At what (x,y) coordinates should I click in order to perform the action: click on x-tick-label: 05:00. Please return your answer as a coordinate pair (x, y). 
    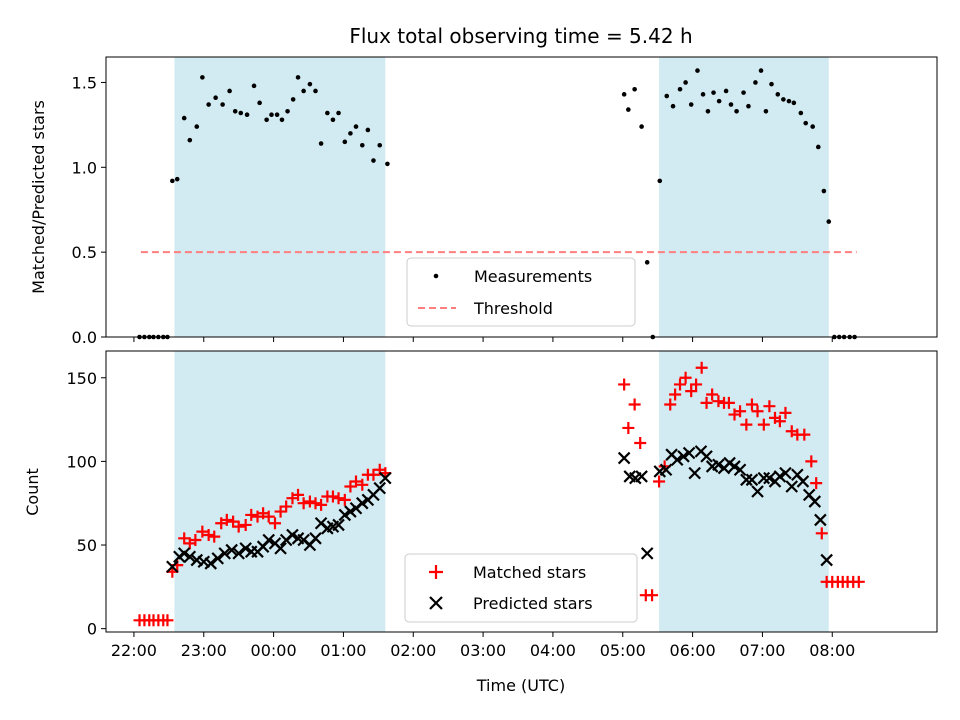
    Looking at the image, I should click on (623, 650).